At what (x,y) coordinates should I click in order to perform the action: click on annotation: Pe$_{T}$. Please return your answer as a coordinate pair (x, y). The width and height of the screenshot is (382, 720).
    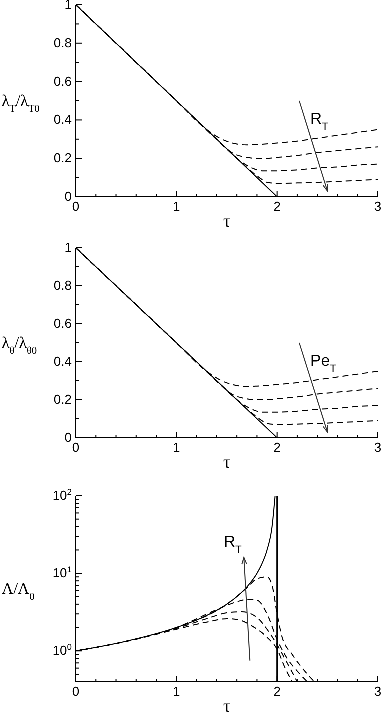
    Looking at the image, I should click on (324, 363).